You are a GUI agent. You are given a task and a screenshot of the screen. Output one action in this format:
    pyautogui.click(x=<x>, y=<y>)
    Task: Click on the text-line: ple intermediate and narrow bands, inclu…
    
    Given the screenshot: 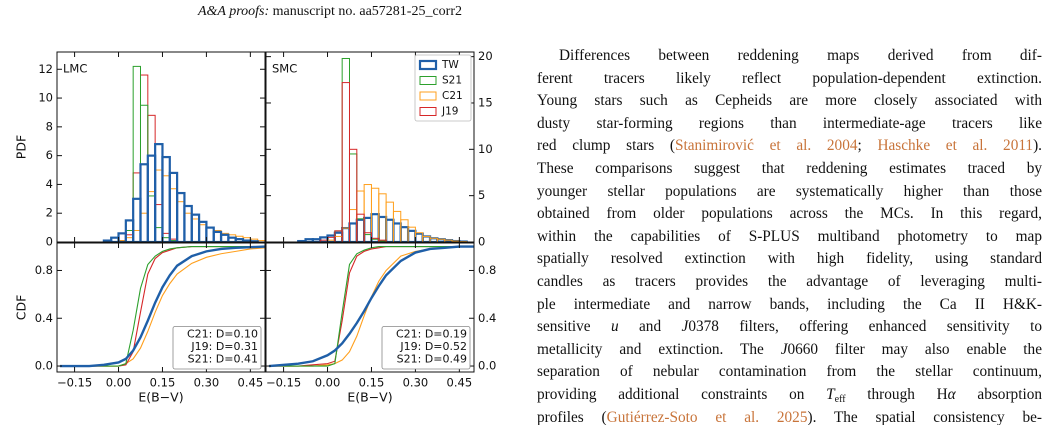 What is the action you would take?
    pyautogui.click(x=789, y=305)
    